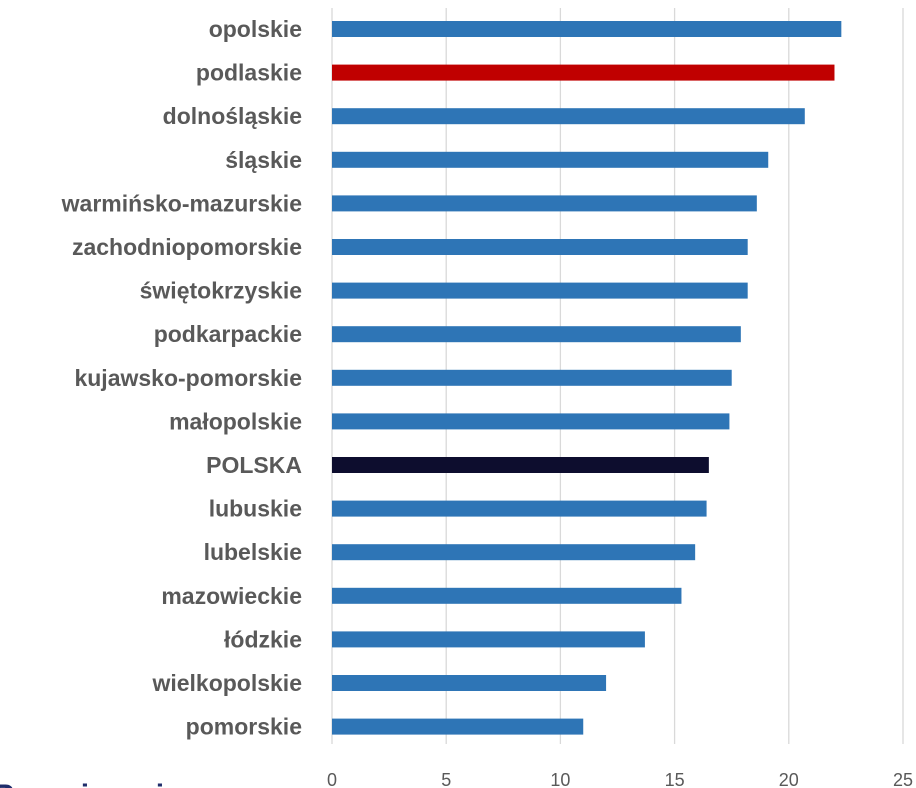 This screenshot has width=916, height=788. I want to click on category-label: warmińsko-mazurskie, so click(181, 203).